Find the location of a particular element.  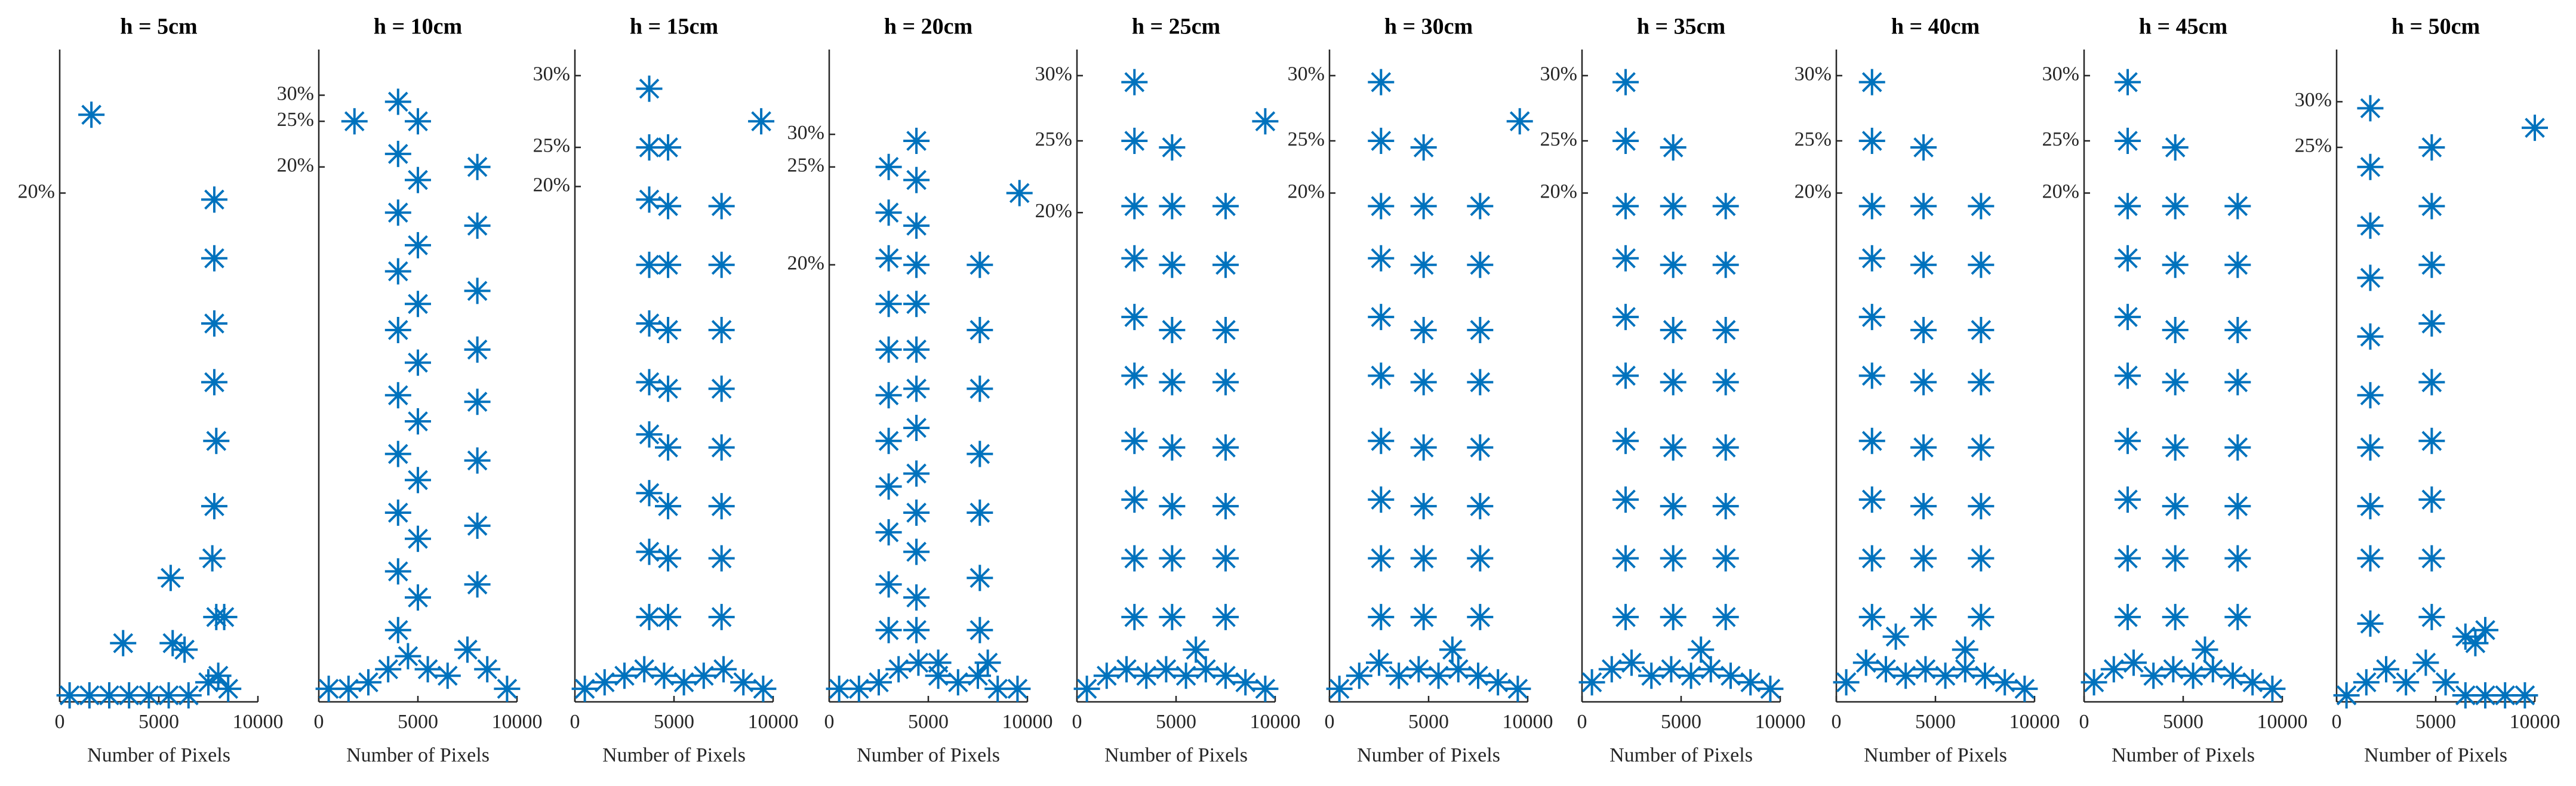

chart-title: h = 10cm is located at coordinates (418, 26).